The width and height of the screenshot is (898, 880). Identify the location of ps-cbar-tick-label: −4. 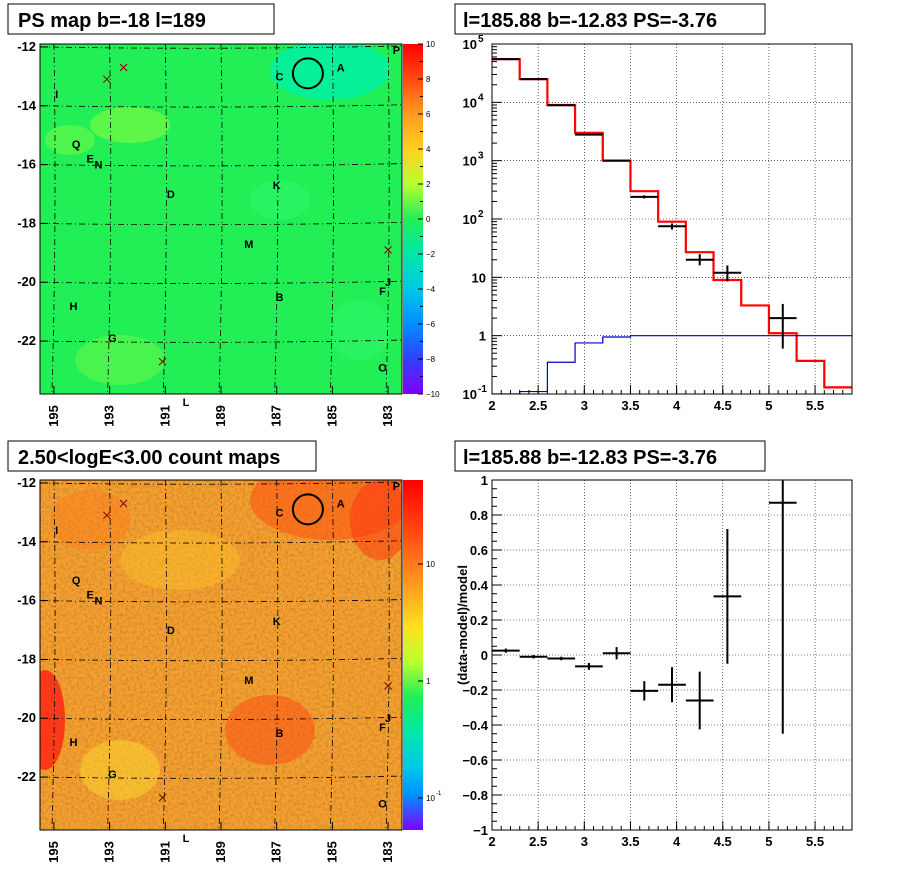
(431, 289).